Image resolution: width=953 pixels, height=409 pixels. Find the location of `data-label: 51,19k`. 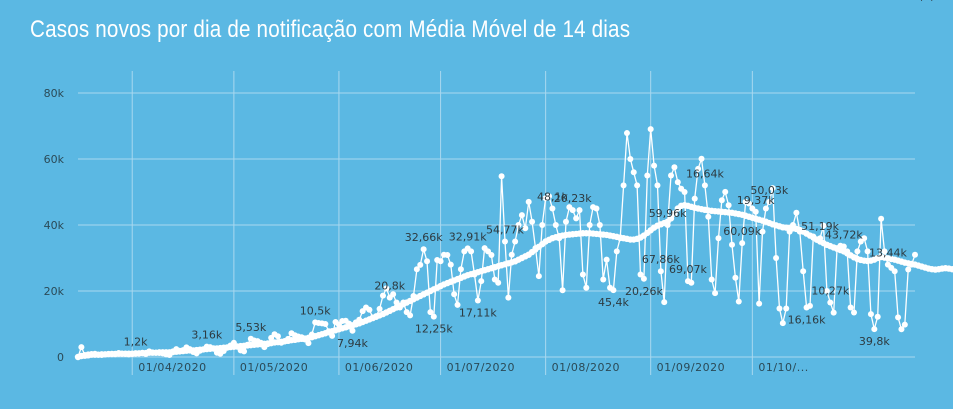

data-label: 51,19k is located at coordinates (820, 226).